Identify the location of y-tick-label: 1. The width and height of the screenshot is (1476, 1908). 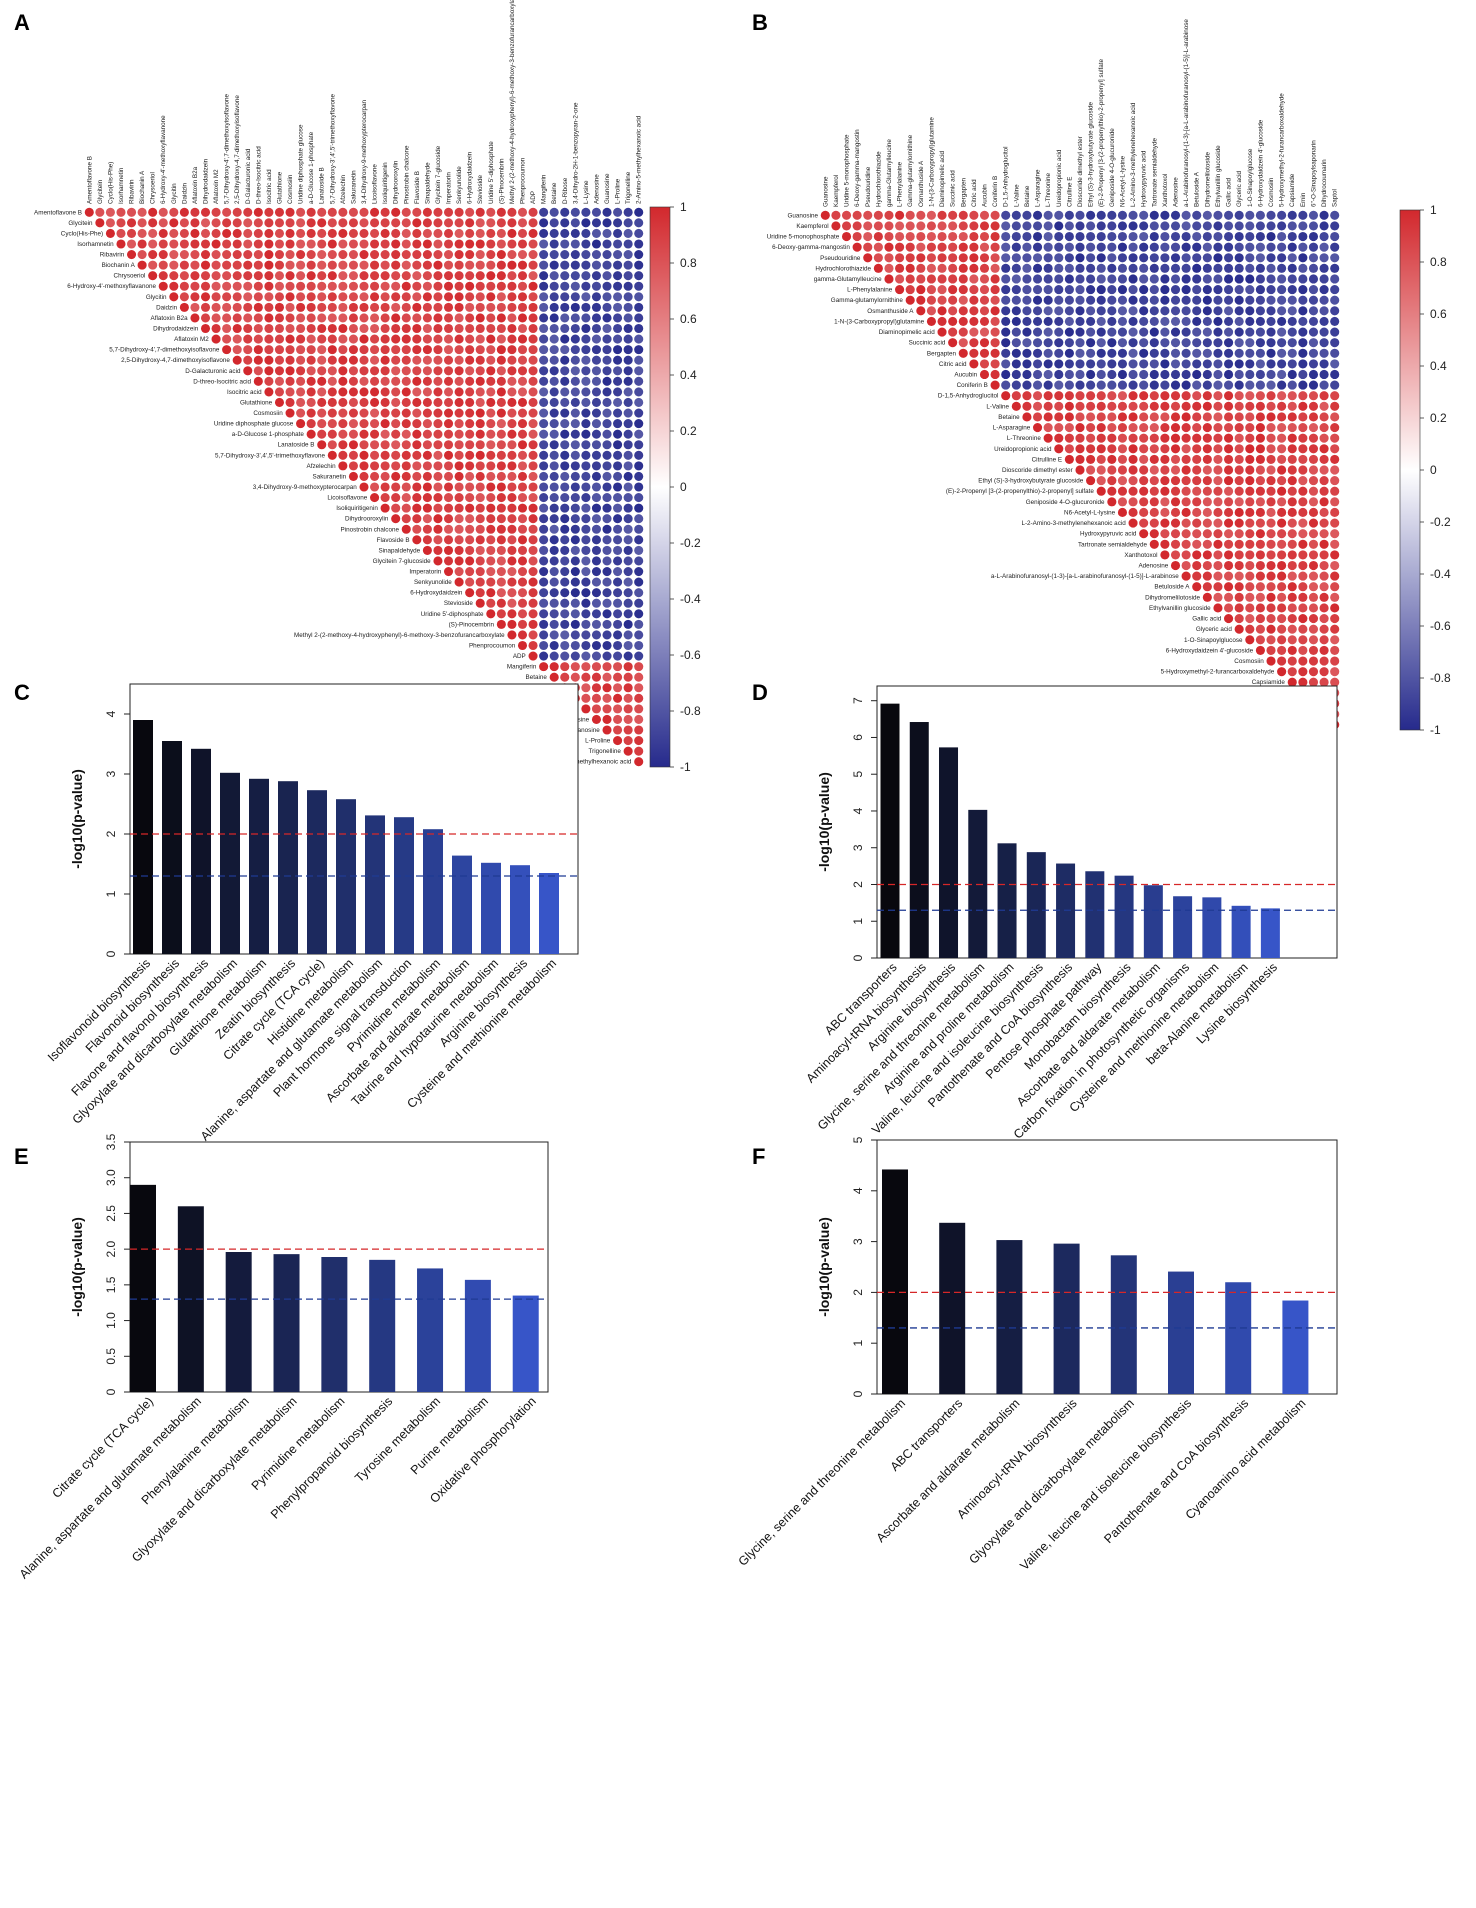
(858, 1343).